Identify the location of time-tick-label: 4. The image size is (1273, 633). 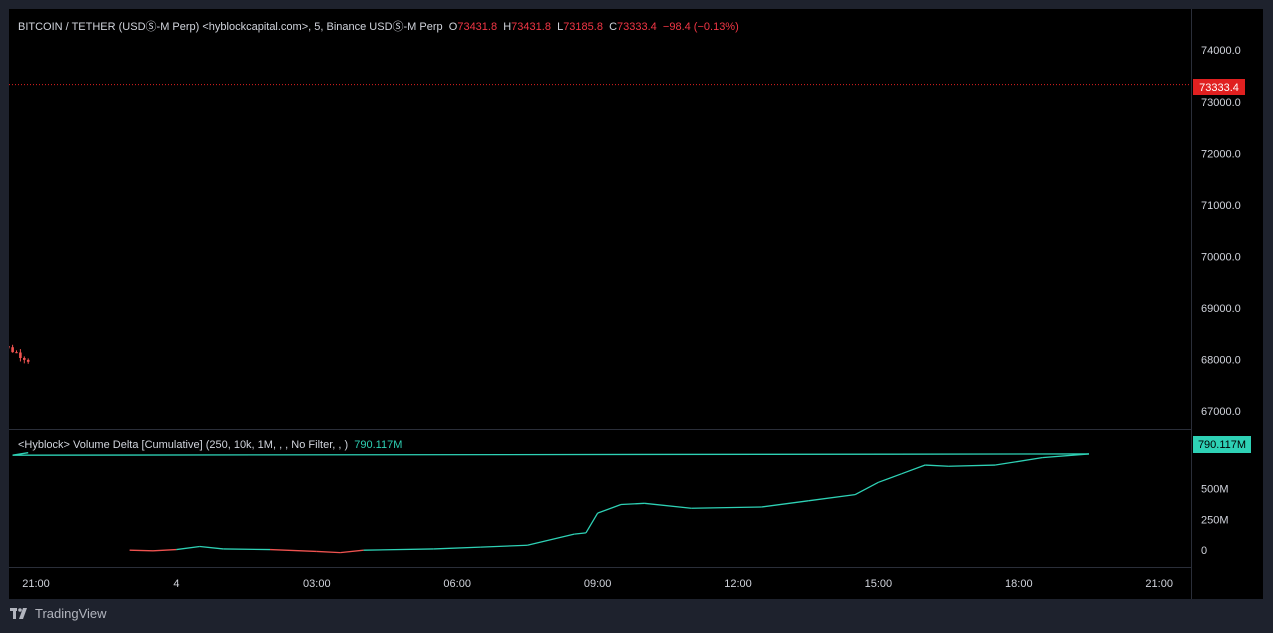
(176, 584).